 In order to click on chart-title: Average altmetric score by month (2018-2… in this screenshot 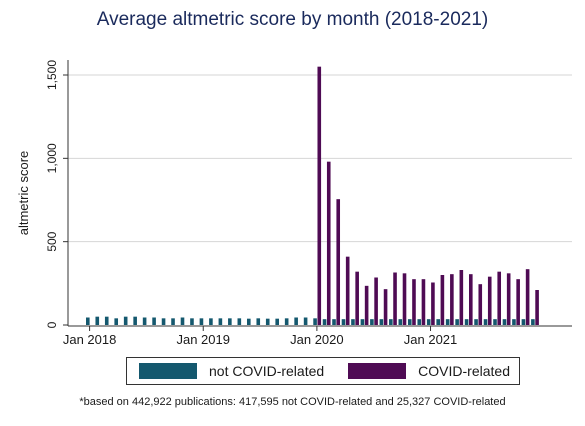, I will do `click(292, 19)`.